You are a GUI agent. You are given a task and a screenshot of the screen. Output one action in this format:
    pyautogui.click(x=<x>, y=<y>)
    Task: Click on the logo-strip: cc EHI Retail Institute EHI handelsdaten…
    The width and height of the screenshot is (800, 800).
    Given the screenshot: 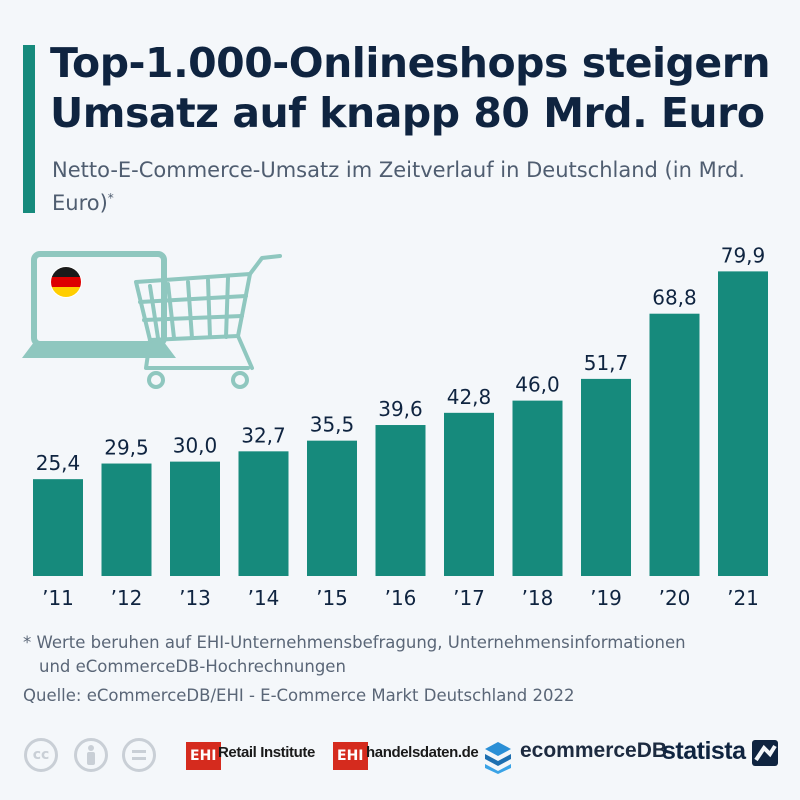 What is the action you would take?
    pyautogui.click(x=400, y=757)
    